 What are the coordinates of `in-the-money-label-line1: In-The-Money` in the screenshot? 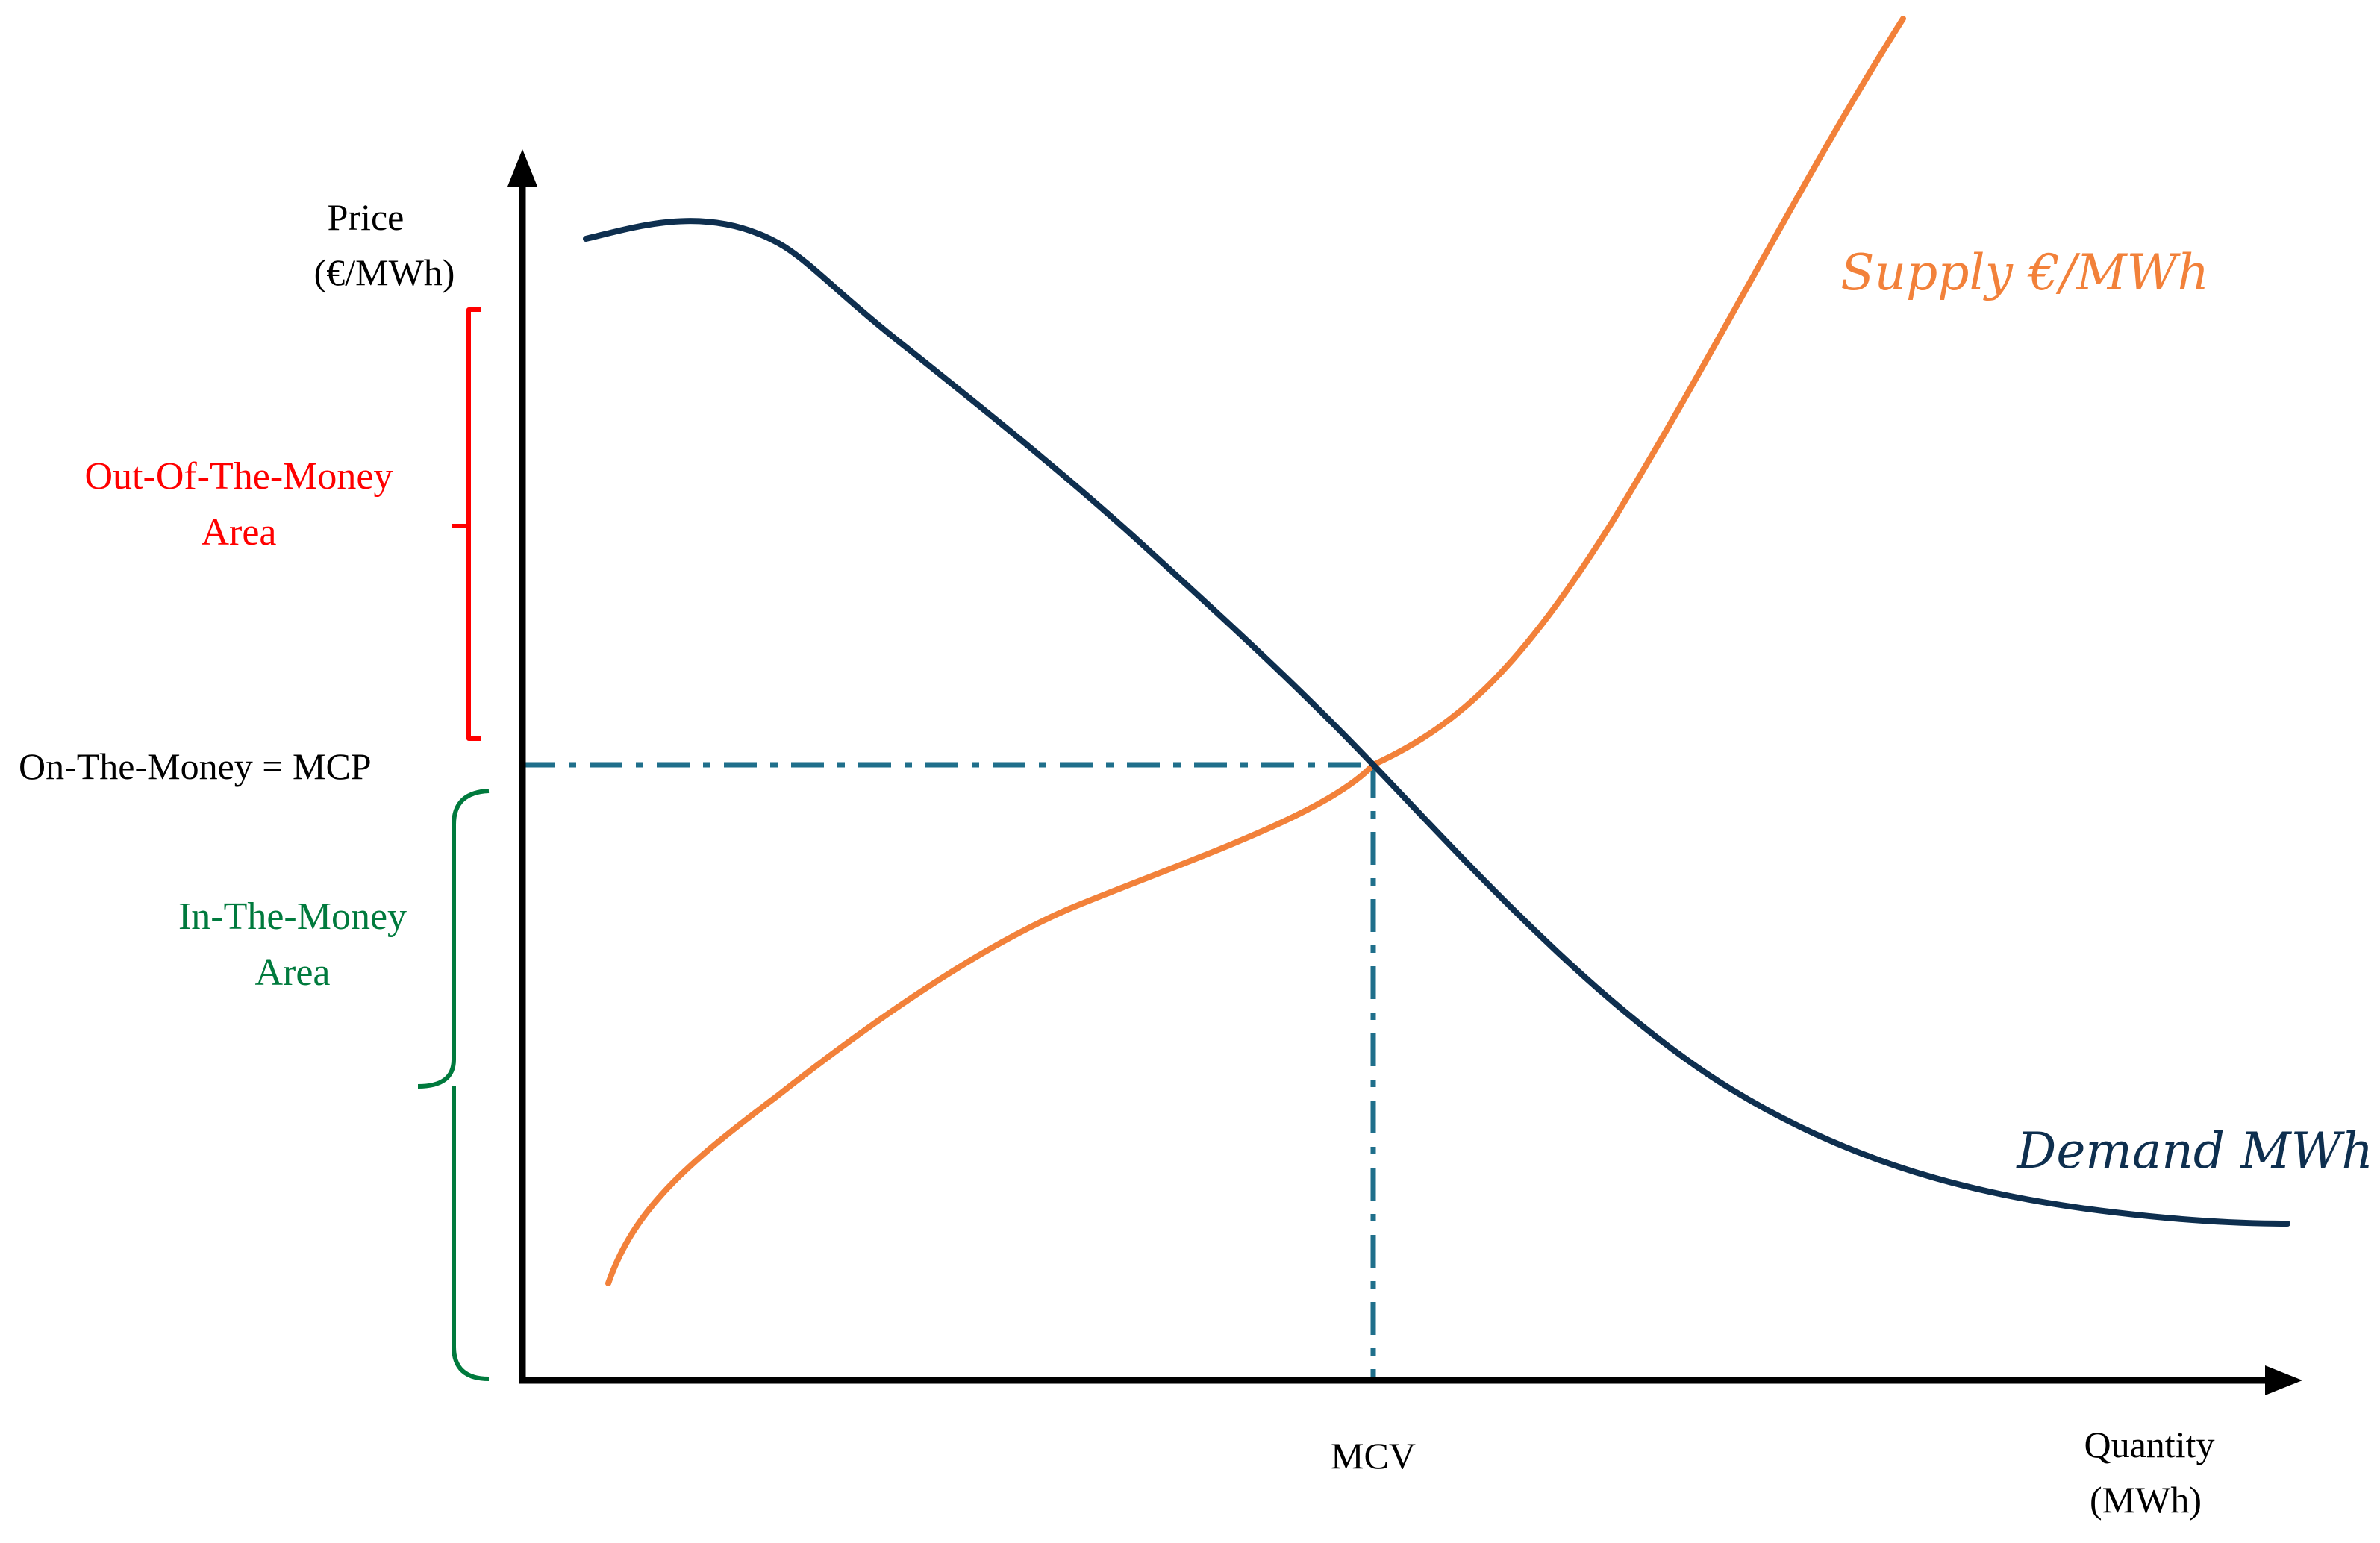 It's located at (292, 916).